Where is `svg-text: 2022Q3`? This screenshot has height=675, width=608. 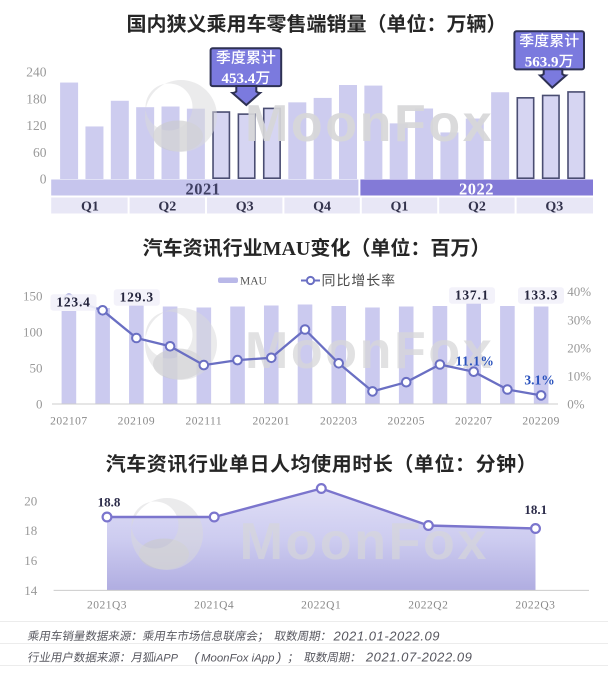
svg-text: 2022Q3 is located at coordinates (535, 606).